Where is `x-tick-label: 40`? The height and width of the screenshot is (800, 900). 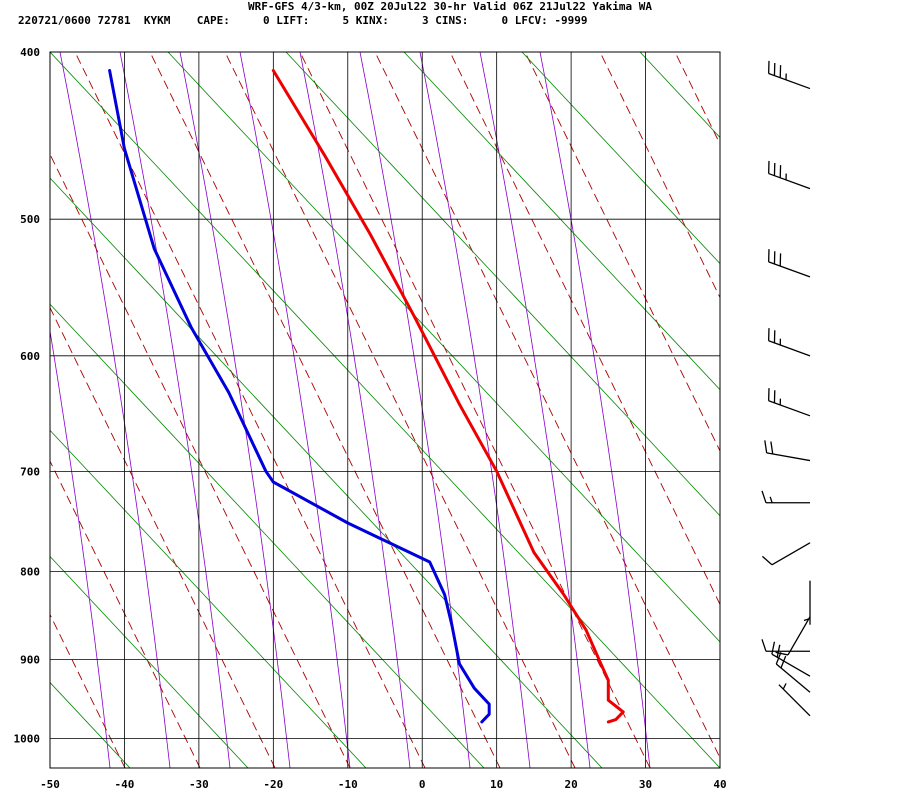 x-tick-label: 40 is located at coordinates (719, 784).